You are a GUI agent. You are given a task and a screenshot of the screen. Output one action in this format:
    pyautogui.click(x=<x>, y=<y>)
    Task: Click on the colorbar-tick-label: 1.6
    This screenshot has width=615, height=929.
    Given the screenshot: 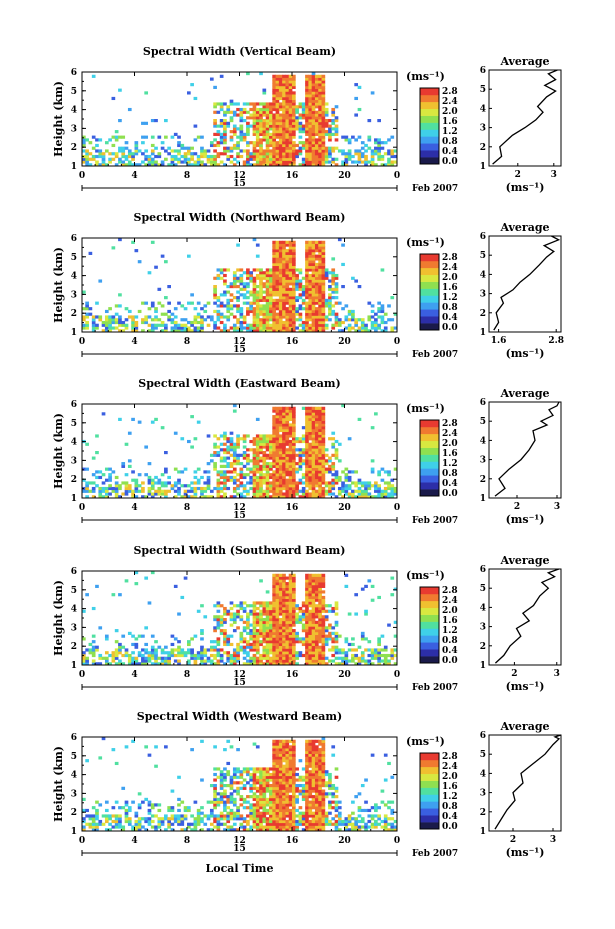 What is the action you would take?
    pyautogui.click(x=450, y=288)
    